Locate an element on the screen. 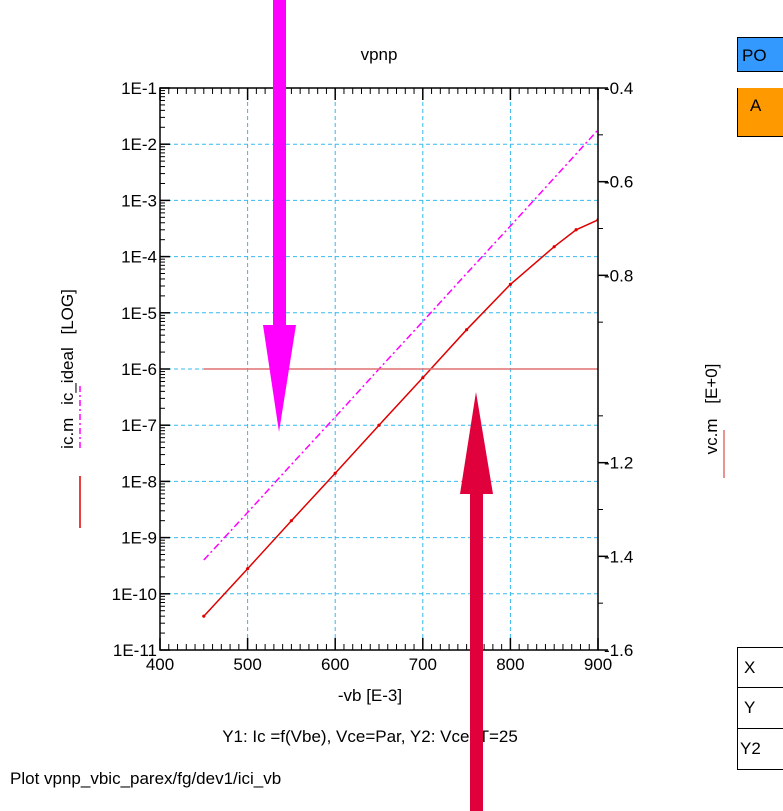 This screenshot has width=783, height=811. panel-box-a: A is located at coordinates (760, 112).